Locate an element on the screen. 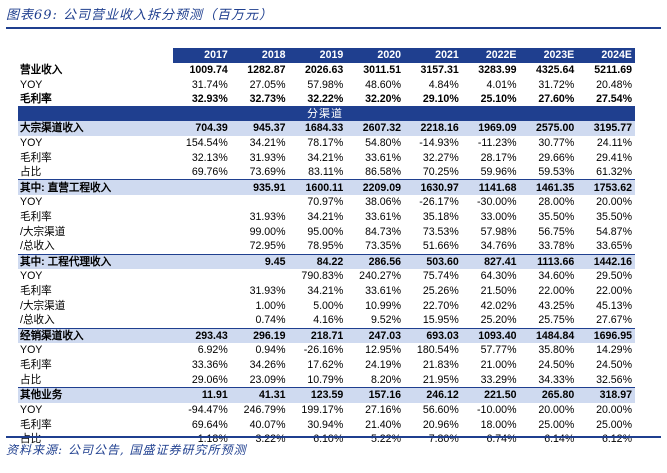  value-cell: 51.66% is located at coordinates (440, 246).